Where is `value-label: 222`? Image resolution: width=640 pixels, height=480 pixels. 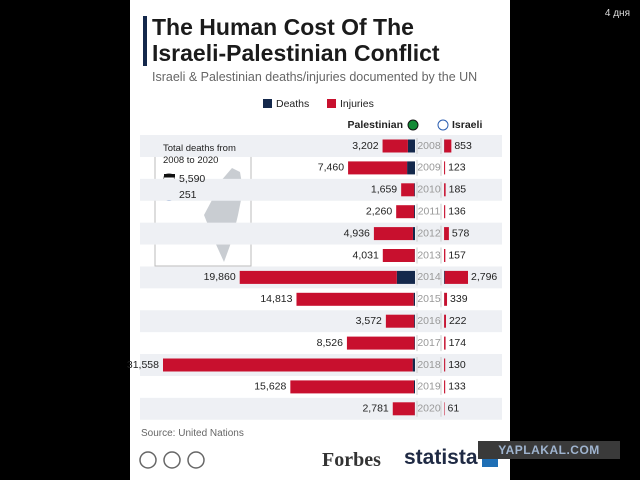
value-label: 222 is located at coordinates (458, 321).